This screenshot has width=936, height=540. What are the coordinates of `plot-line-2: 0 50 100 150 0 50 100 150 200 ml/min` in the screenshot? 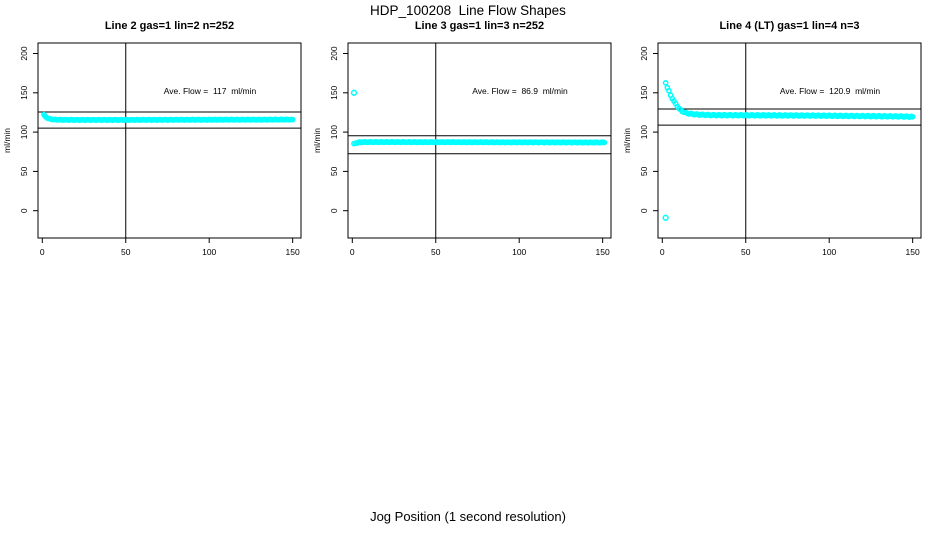 It's located at (152, 149).